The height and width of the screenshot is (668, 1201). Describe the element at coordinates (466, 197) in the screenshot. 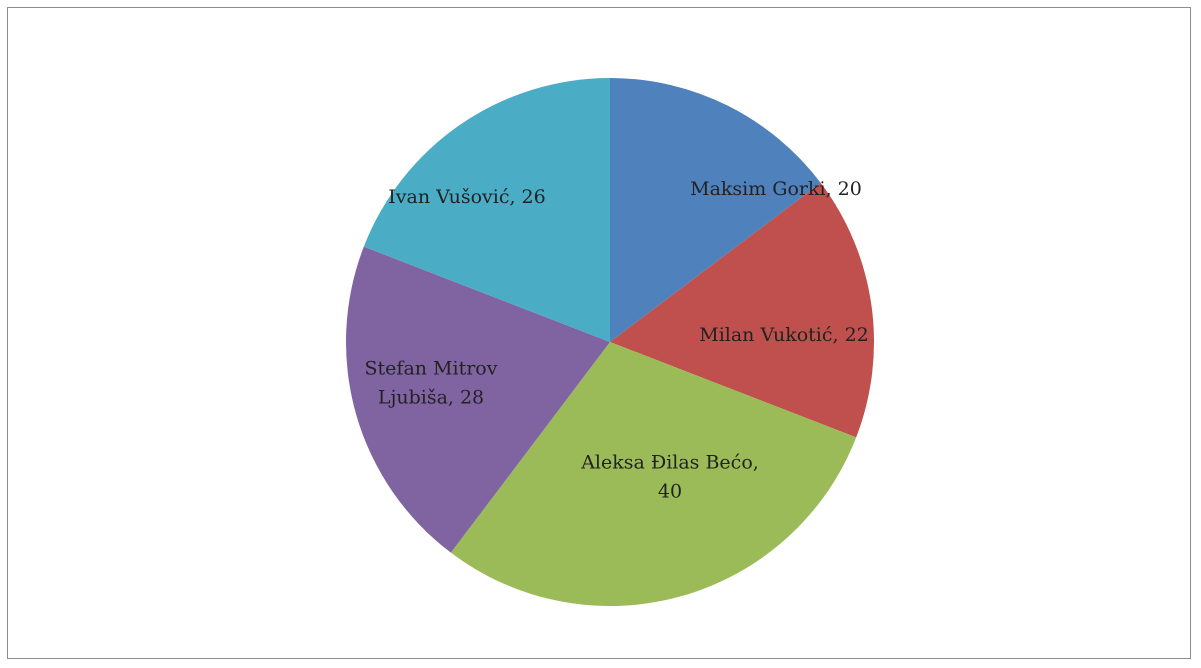

I see `data-label-ivan-vu-ovi: Ivan Vušović, 26` at that location.